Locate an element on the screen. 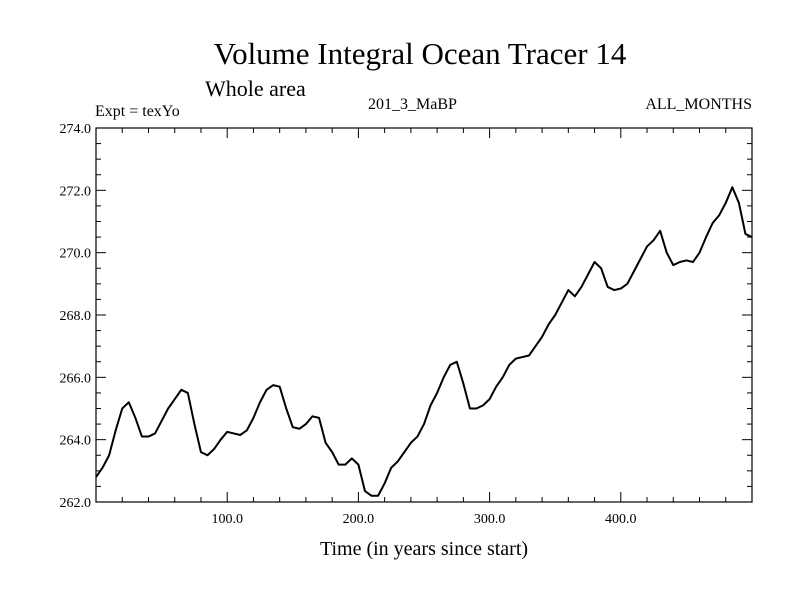  x-tick-label: 100.0 is located at coordinates (227, 519).